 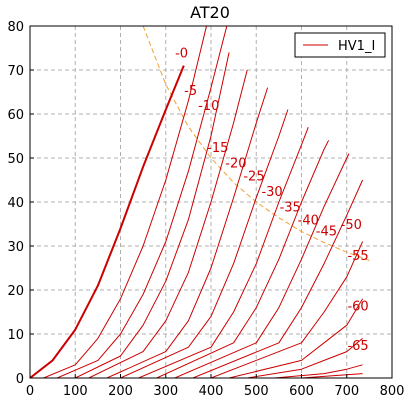 I want to click on x-tick-label: 600, so click(x=301, y=391).